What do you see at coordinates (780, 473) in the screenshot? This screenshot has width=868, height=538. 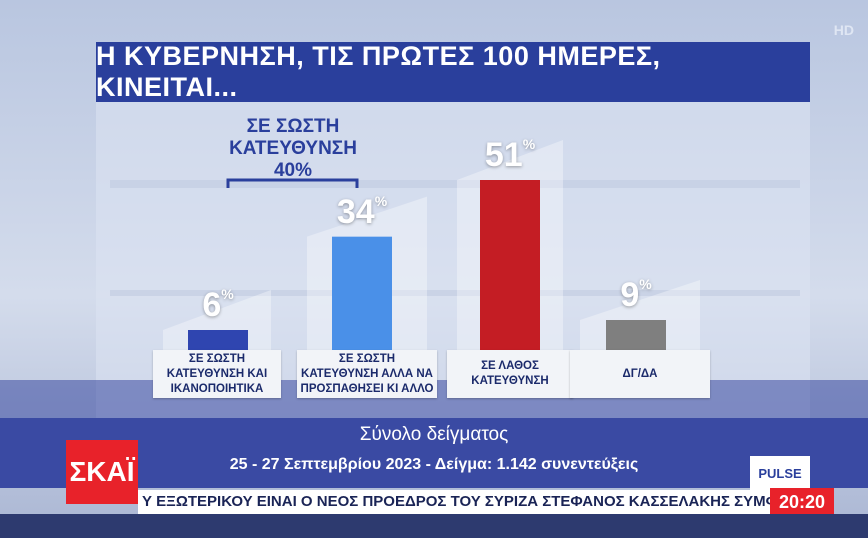 I see `pollster-logo: PULSE` at bounding box center [780, 473].